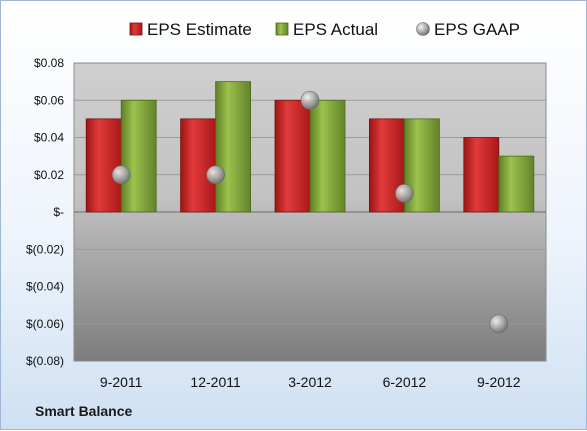  What do you see at coordinates (121, 382) in the screenshot?
I see `x-tick-label: 9-2011` at bounding box center [121, 382].